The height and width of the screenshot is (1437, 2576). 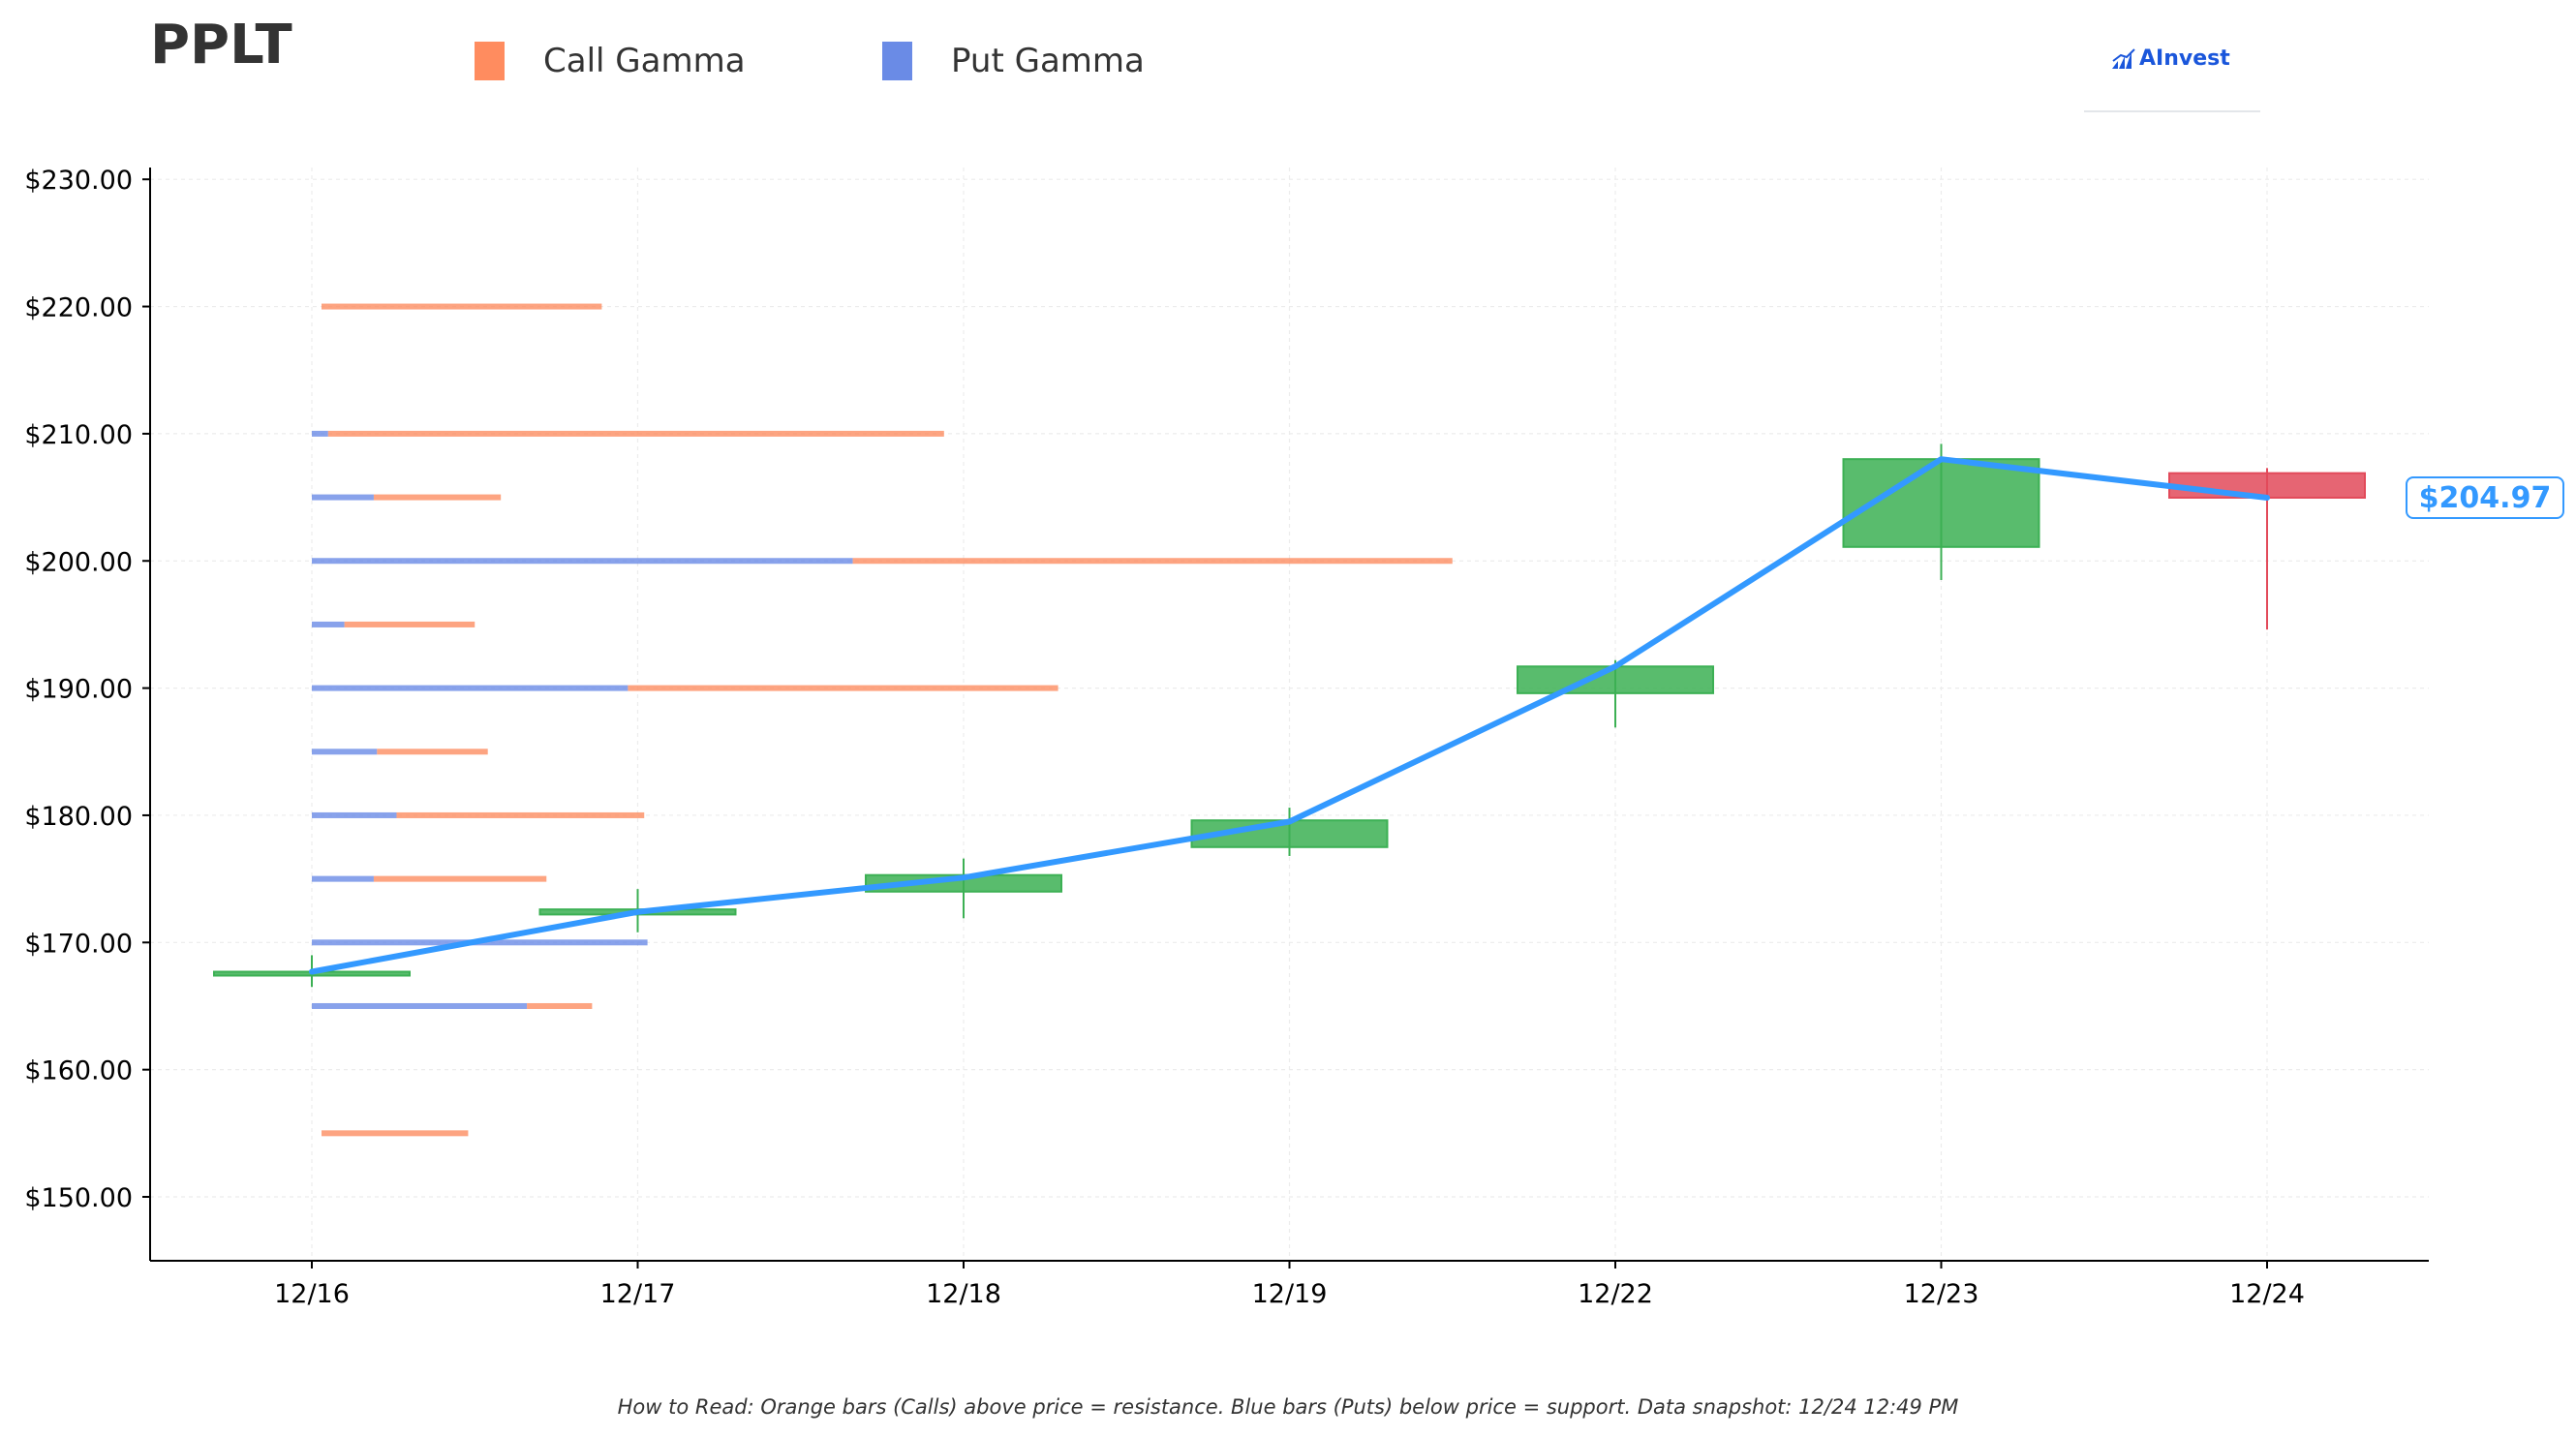 What do you see at coordinates (2485, 497) in the screenshot?
I see `last-price-label: $204.97` at bounding box center [2485, 497].